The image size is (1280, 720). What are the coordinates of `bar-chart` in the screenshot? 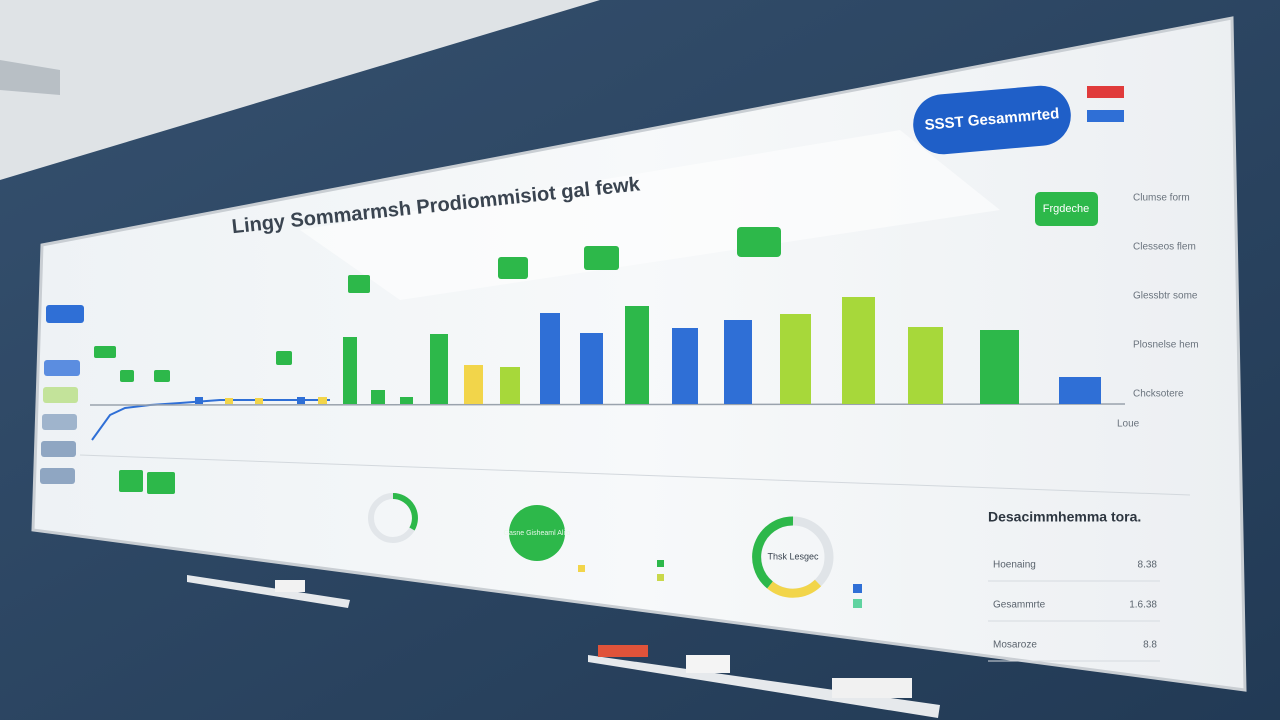 It's located at (648, 350).